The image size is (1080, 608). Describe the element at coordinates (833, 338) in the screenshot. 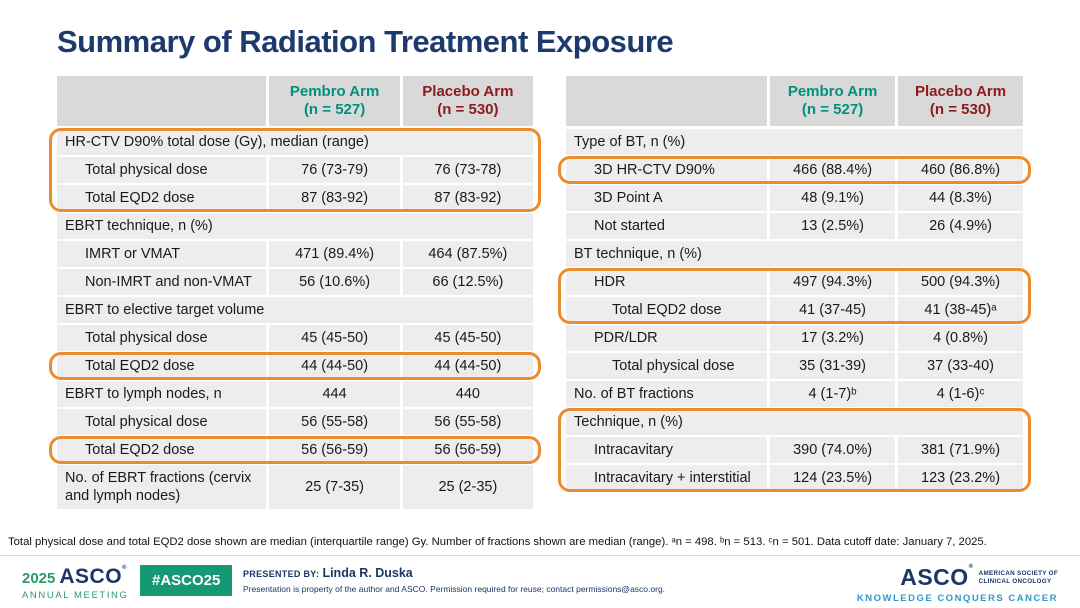

I see `pembro-value: 17 (3.2%)` at that location.